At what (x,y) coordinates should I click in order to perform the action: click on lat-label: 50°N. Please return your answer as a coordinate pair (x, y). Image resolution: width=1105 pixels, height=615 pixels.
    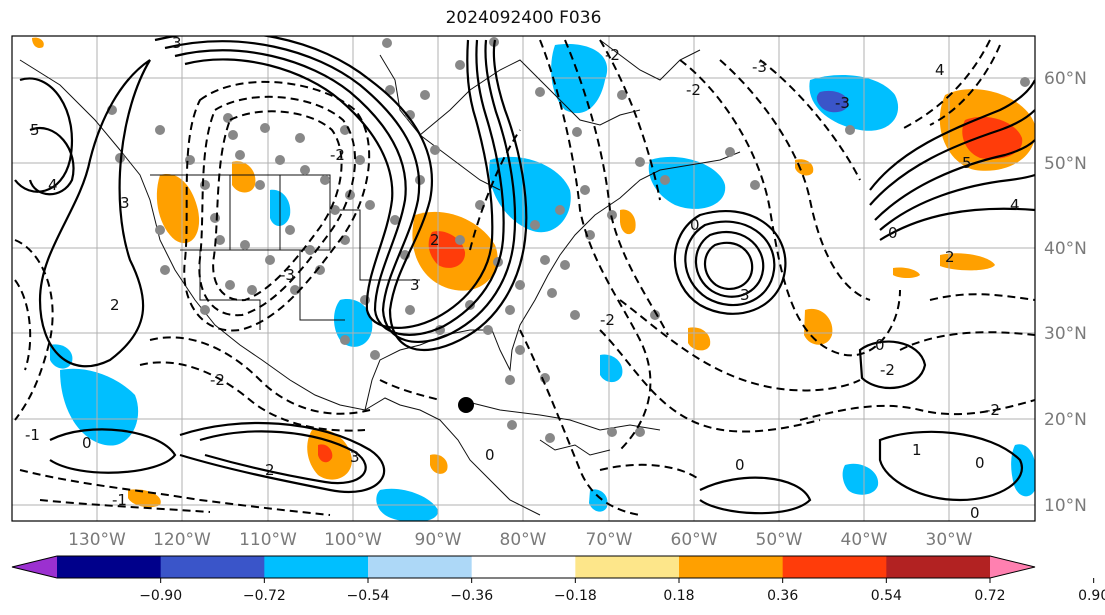
    Looking at the image, I should click on (1065, 164).